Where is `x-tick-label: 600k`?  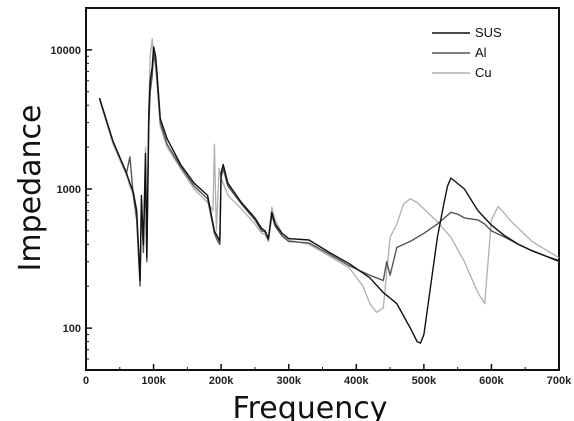
x-tick-label: 600k is located at coordinates (491, 381).